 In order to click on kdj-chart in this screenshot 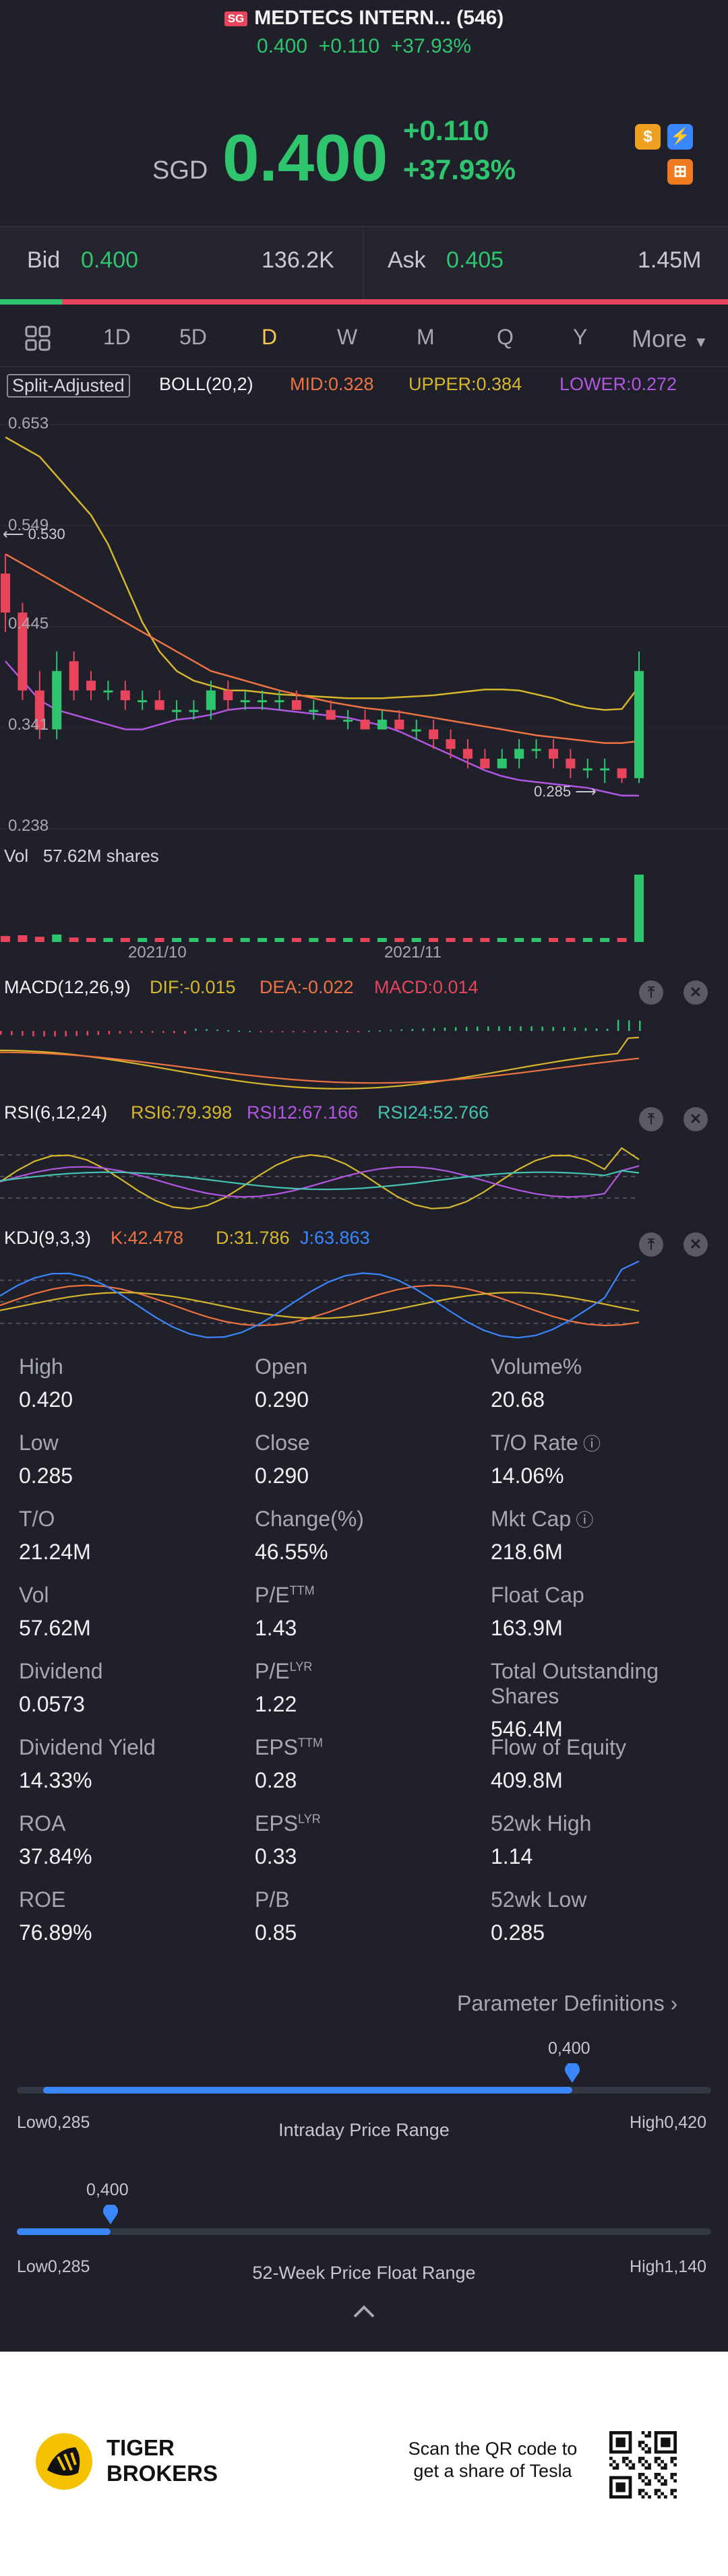, I will do `click(364, 1301)`.